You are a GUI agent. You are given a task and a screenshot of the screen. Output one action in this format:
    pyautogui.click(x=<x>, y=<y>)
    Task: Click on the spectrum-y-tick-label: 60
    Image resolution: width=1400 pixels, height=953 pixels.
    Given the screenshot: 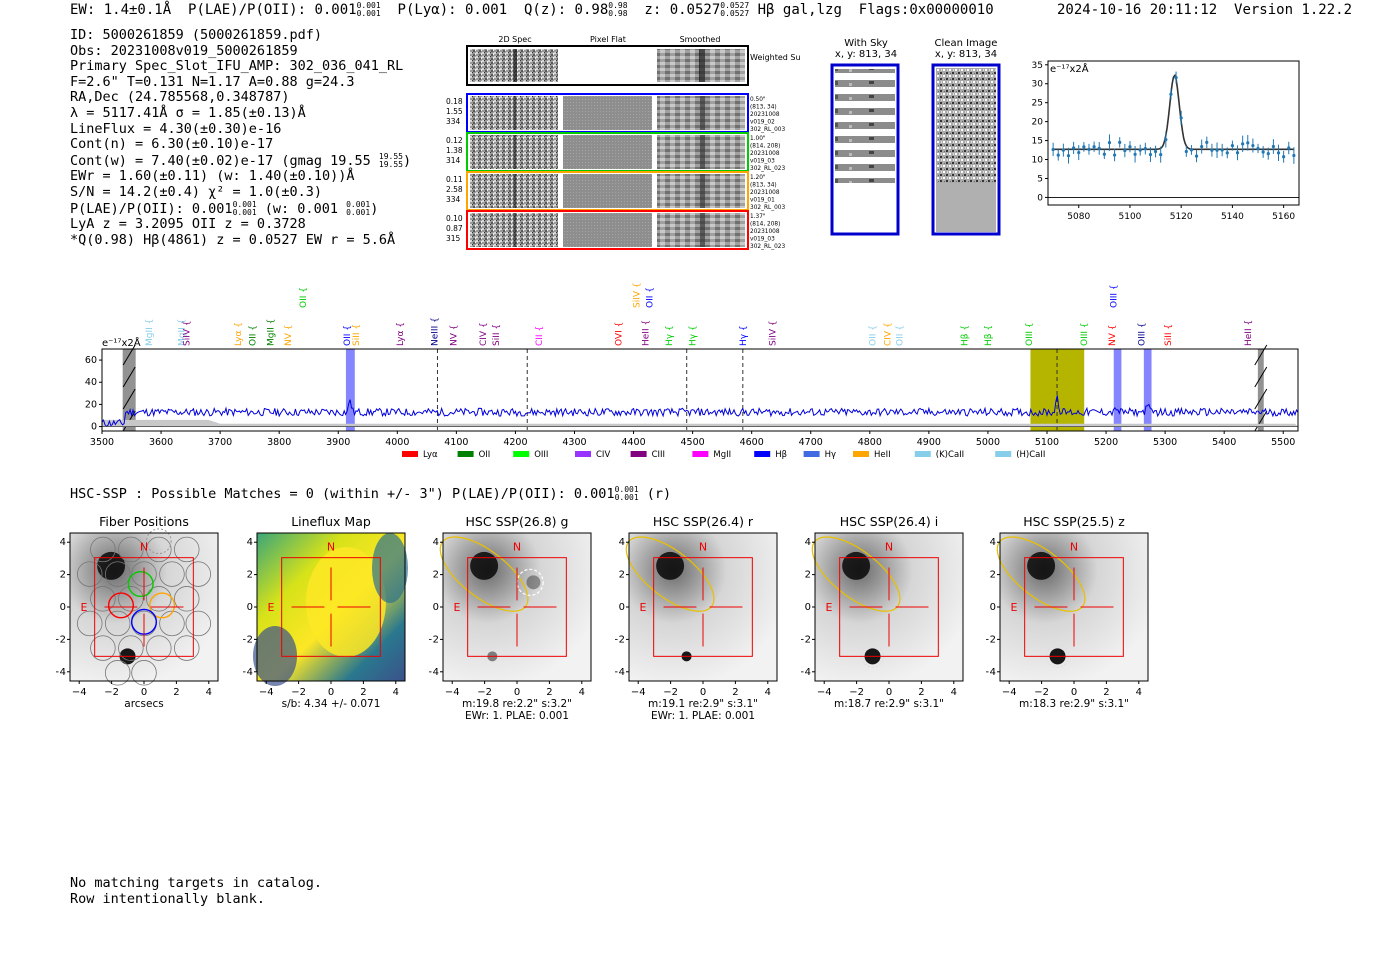 What is the action you would take?
    pyautogui.click(x=91, y=360)
    